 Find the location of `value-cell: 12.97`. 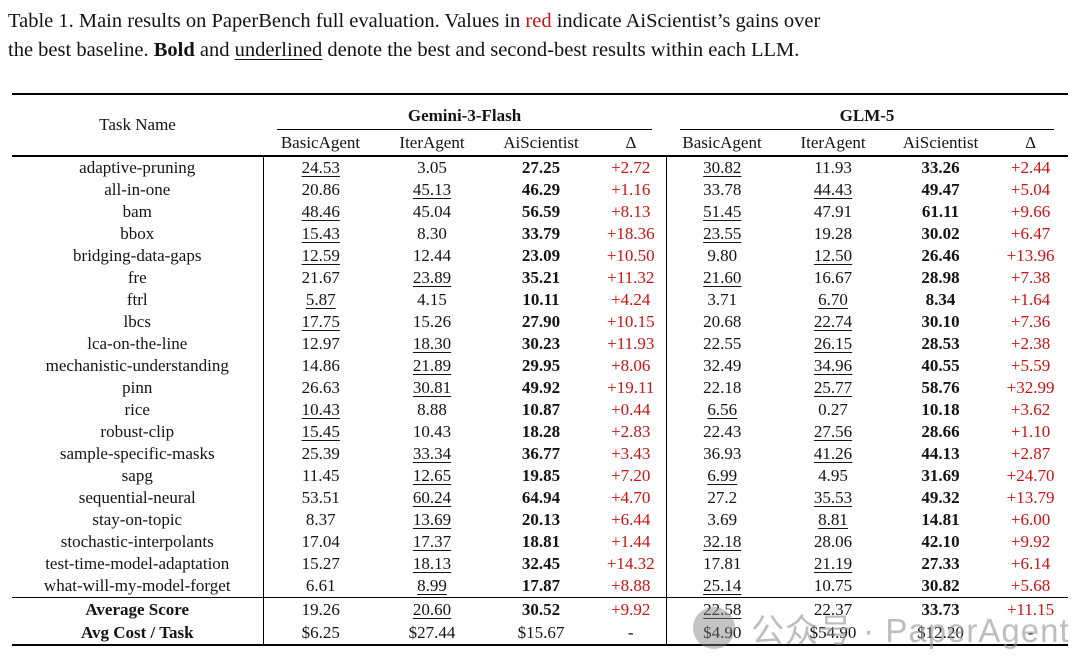

value-cell: 12.97 is located at coordinates (320, 344).